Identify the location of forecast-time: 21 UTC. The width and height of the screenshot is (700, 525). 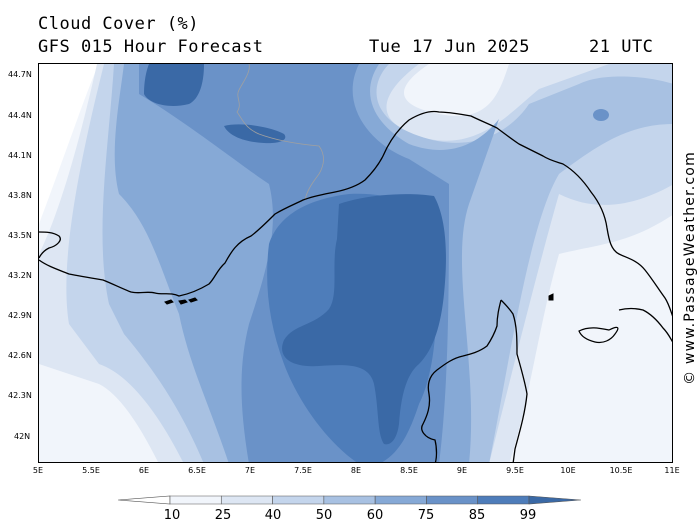
(621, 47).